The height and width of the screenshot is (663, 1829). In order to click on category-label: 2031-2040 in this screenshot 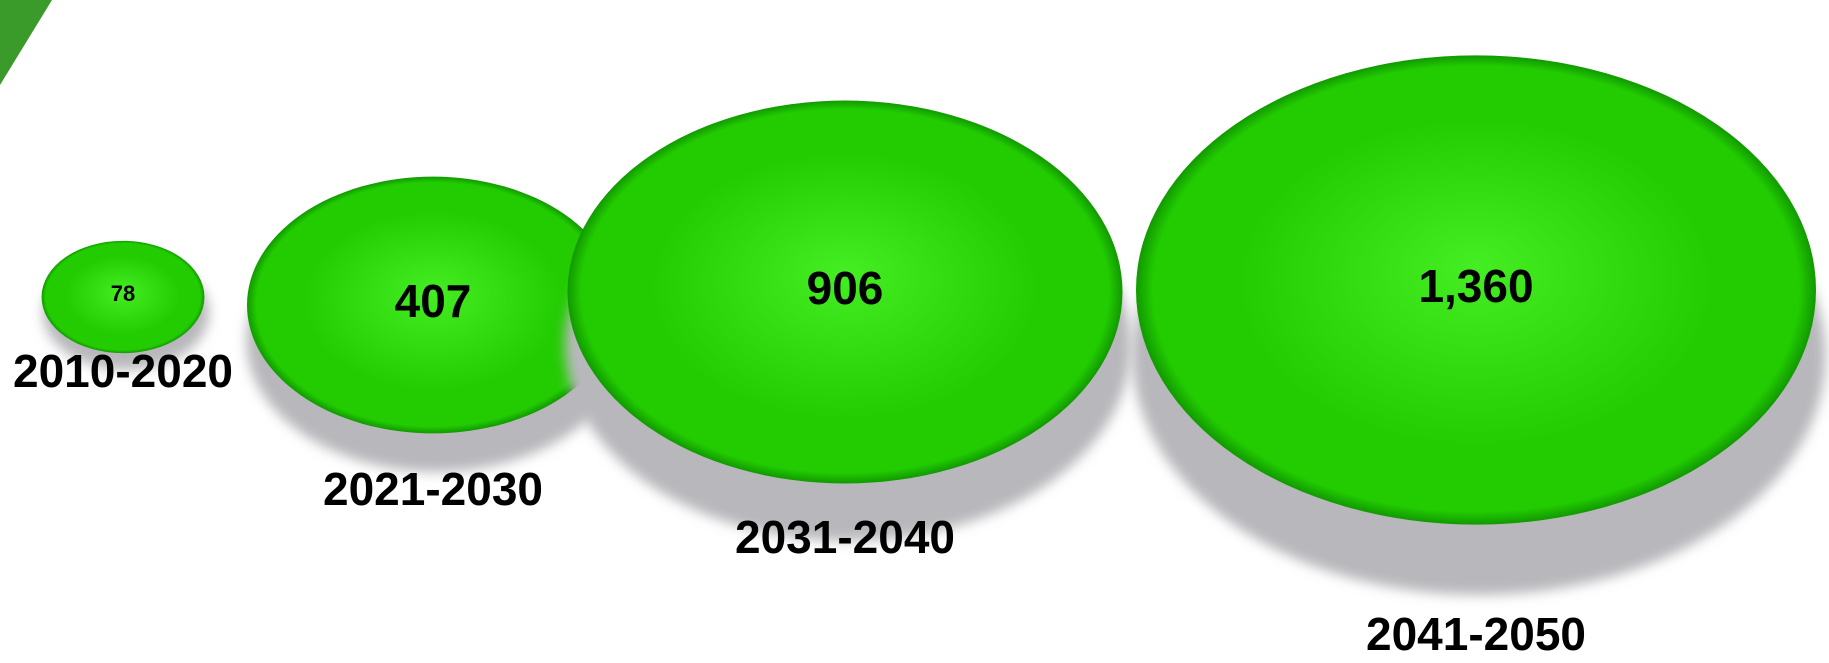, I will do `click(845, 537)`.